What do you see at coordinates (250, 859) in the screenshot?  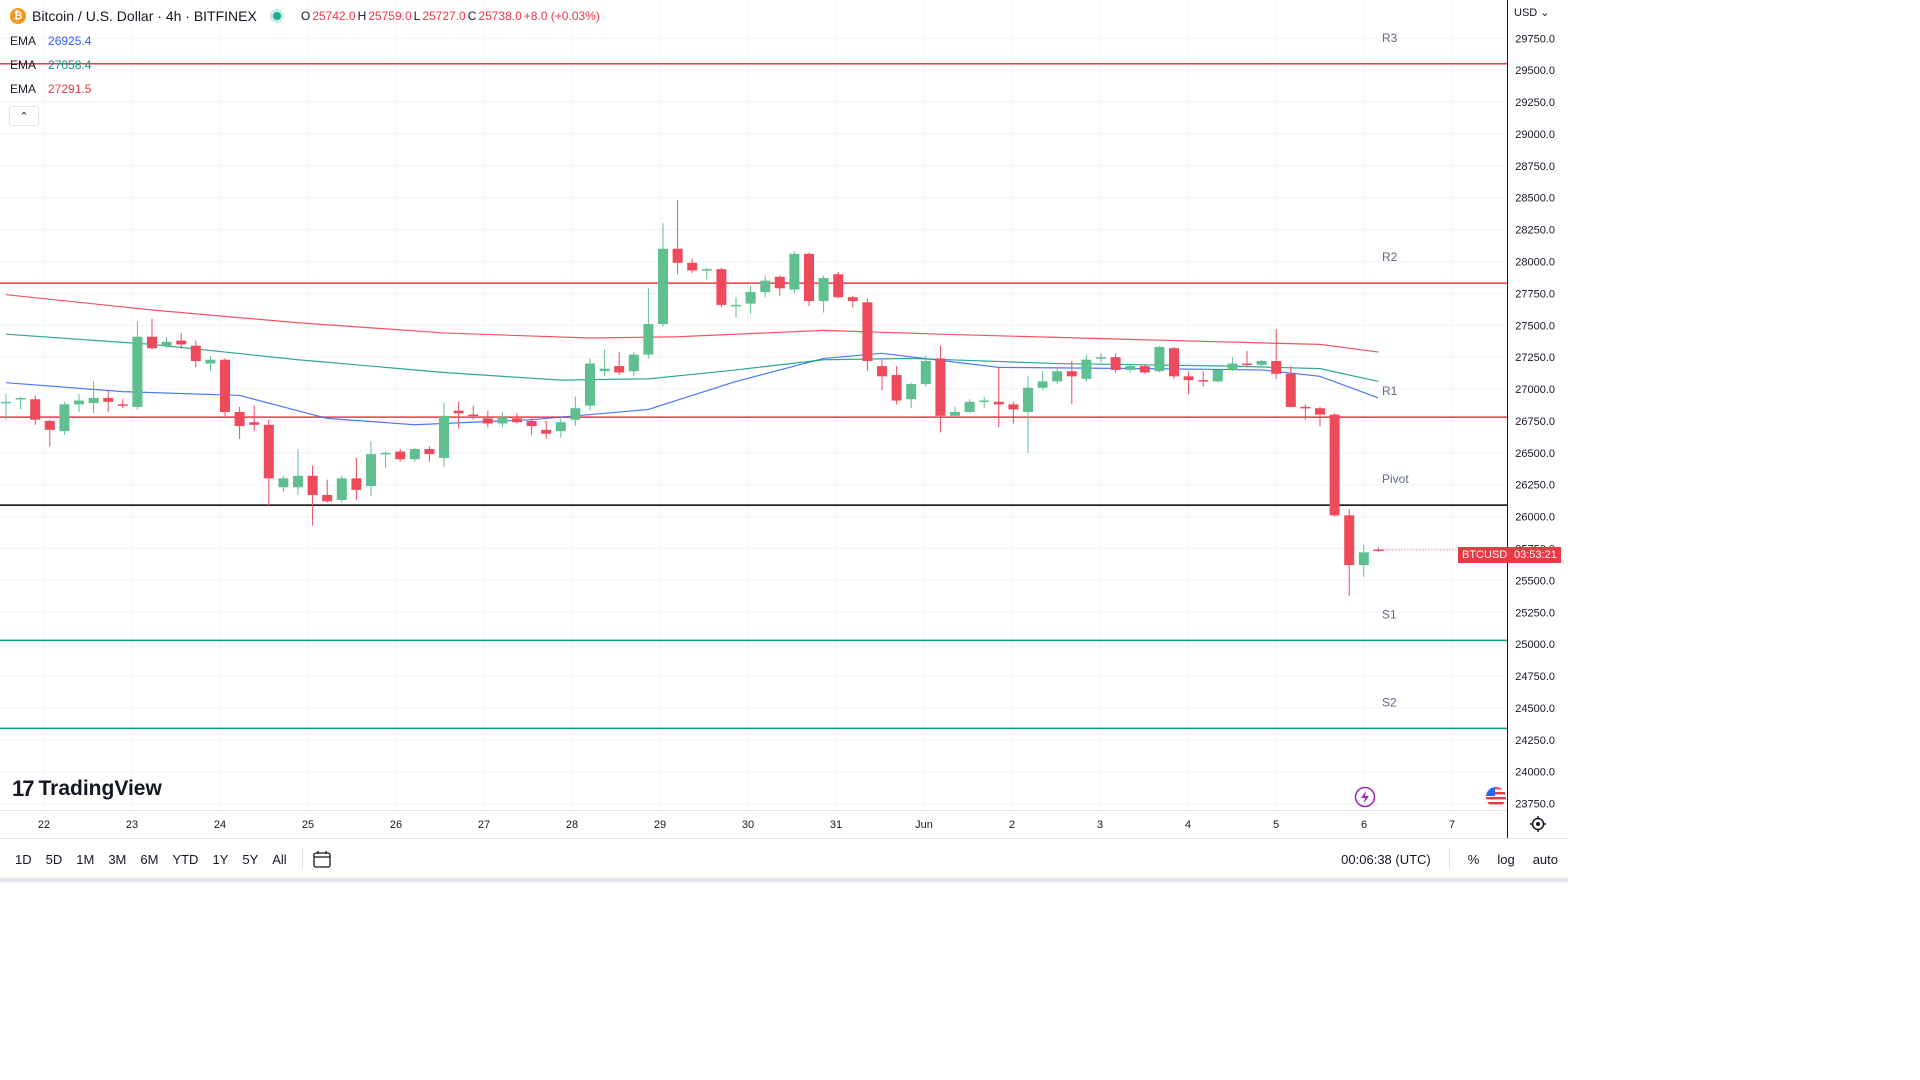 I see `range-5y: 5Y` at bounding box center [250, 859].